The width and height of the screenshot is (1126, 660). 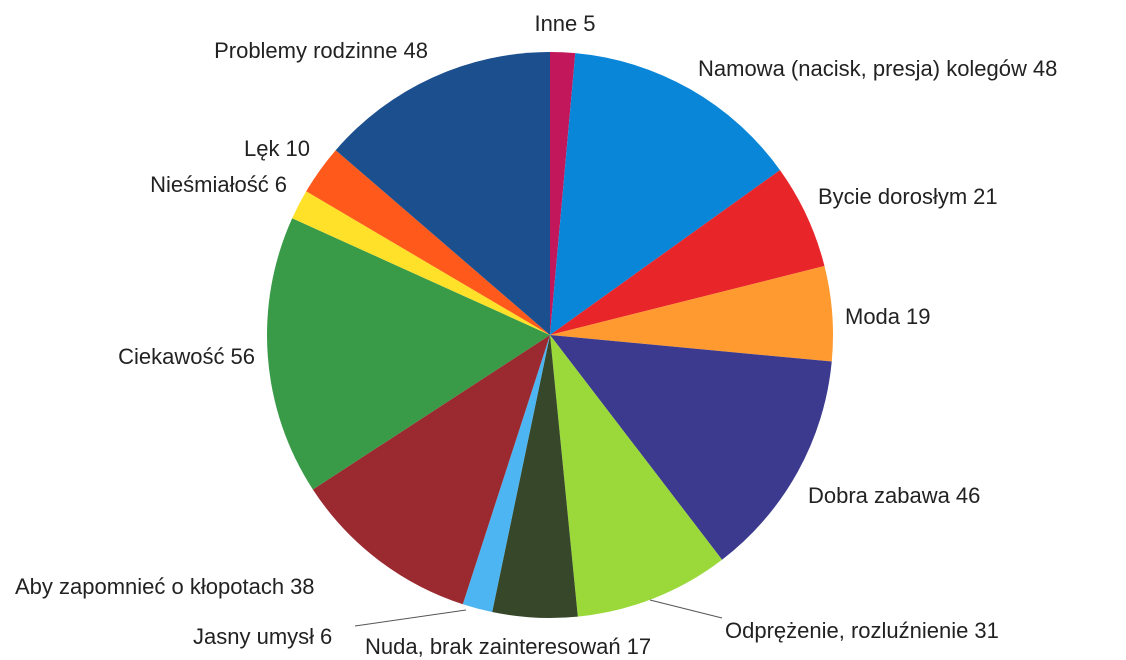 What do you see at coordinates (493, 646) in the screenshot?
I see `slice-label-name: Nuda, brak zainteresowań` at bounding box center [493, 646].